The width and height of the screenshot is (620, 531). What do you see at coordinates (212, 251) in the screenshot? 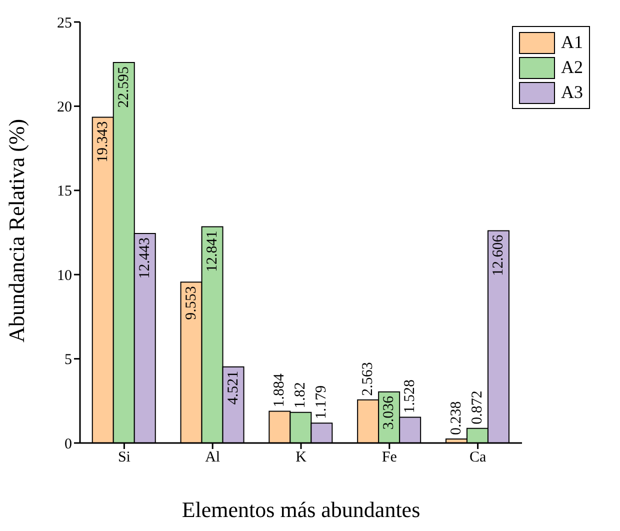
I see `data-label: 12.841` at bounding box center [212, 251].